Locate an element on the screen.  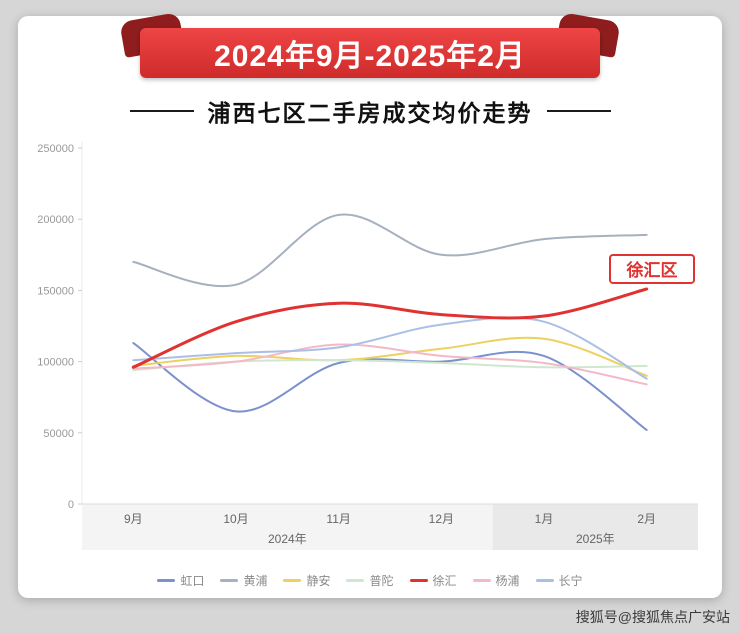
title-dash-left is located at coordinates (161, 111).